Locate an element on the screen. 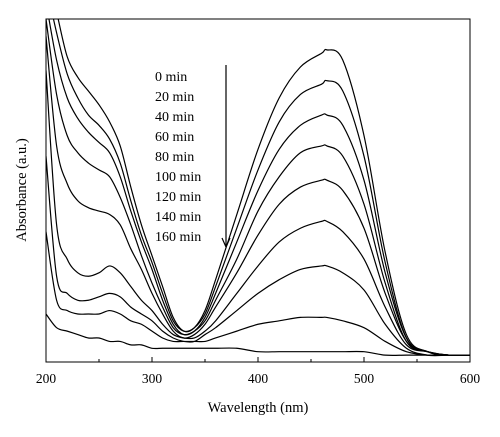 Image resolution: width=500 pixels, height=437 pixels. legend-label-4: 80 min is located at coordinates (174, 157).